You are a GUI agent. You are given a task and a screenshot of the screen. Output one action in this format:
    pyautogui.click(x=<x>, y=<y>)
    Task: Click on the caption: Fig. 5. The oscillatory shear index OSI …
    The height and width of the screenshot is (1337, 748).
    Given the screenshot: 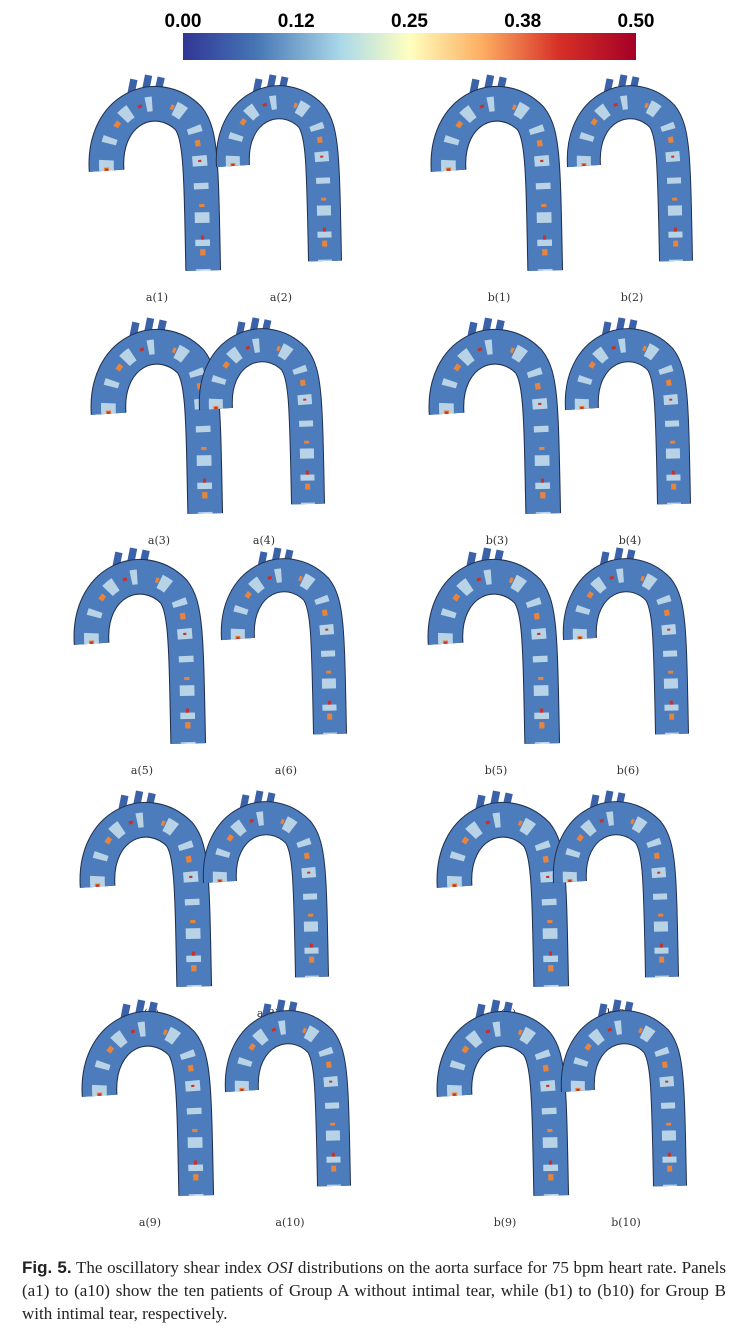 What is the action you would take?
    pyautogui.click(x=374, y=1290)
    